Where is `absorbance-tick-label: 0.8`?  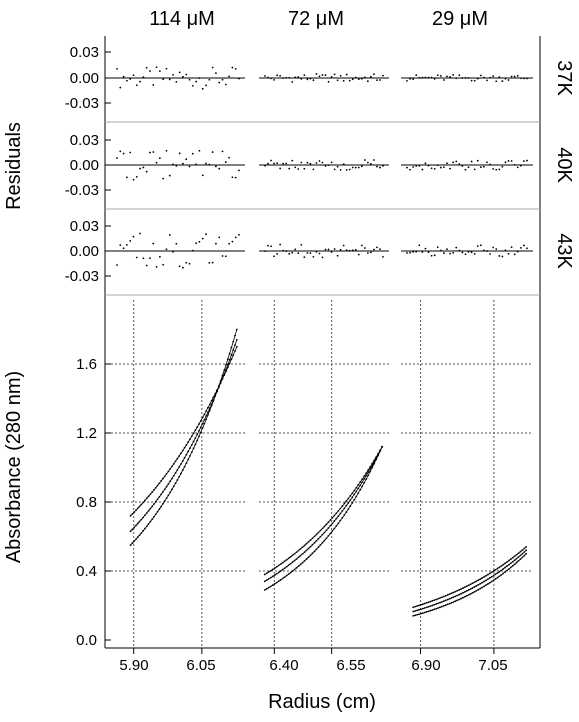
absorbance-tick-label: 0.8 is located at coordinates (86, 502).